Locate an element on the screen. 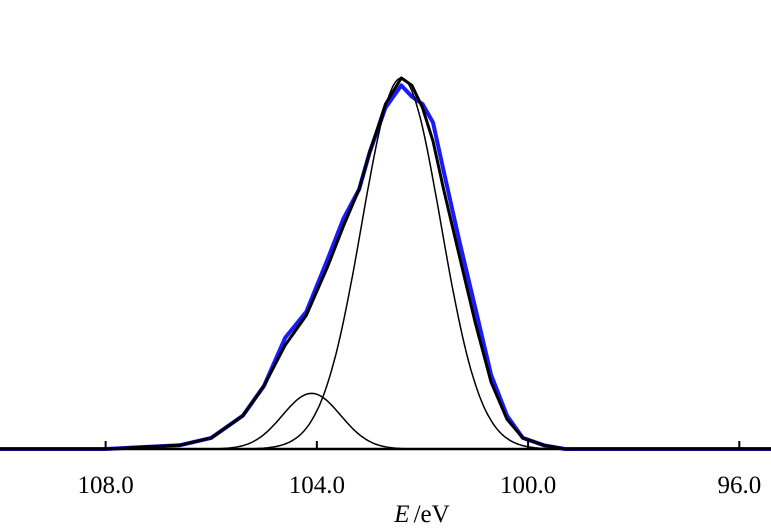 This screenshot has width=771, height=531. x-axis-unit: /eV is located at coordinates (432, 514).